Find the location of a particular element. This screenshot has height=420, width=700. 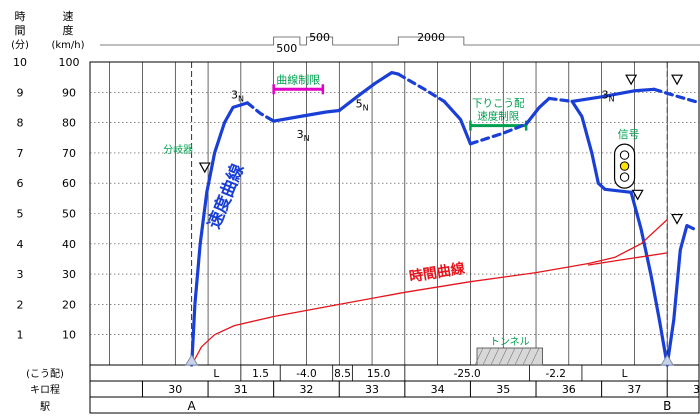

speed-tick-label: 70 is located at coordinates (69, 153).